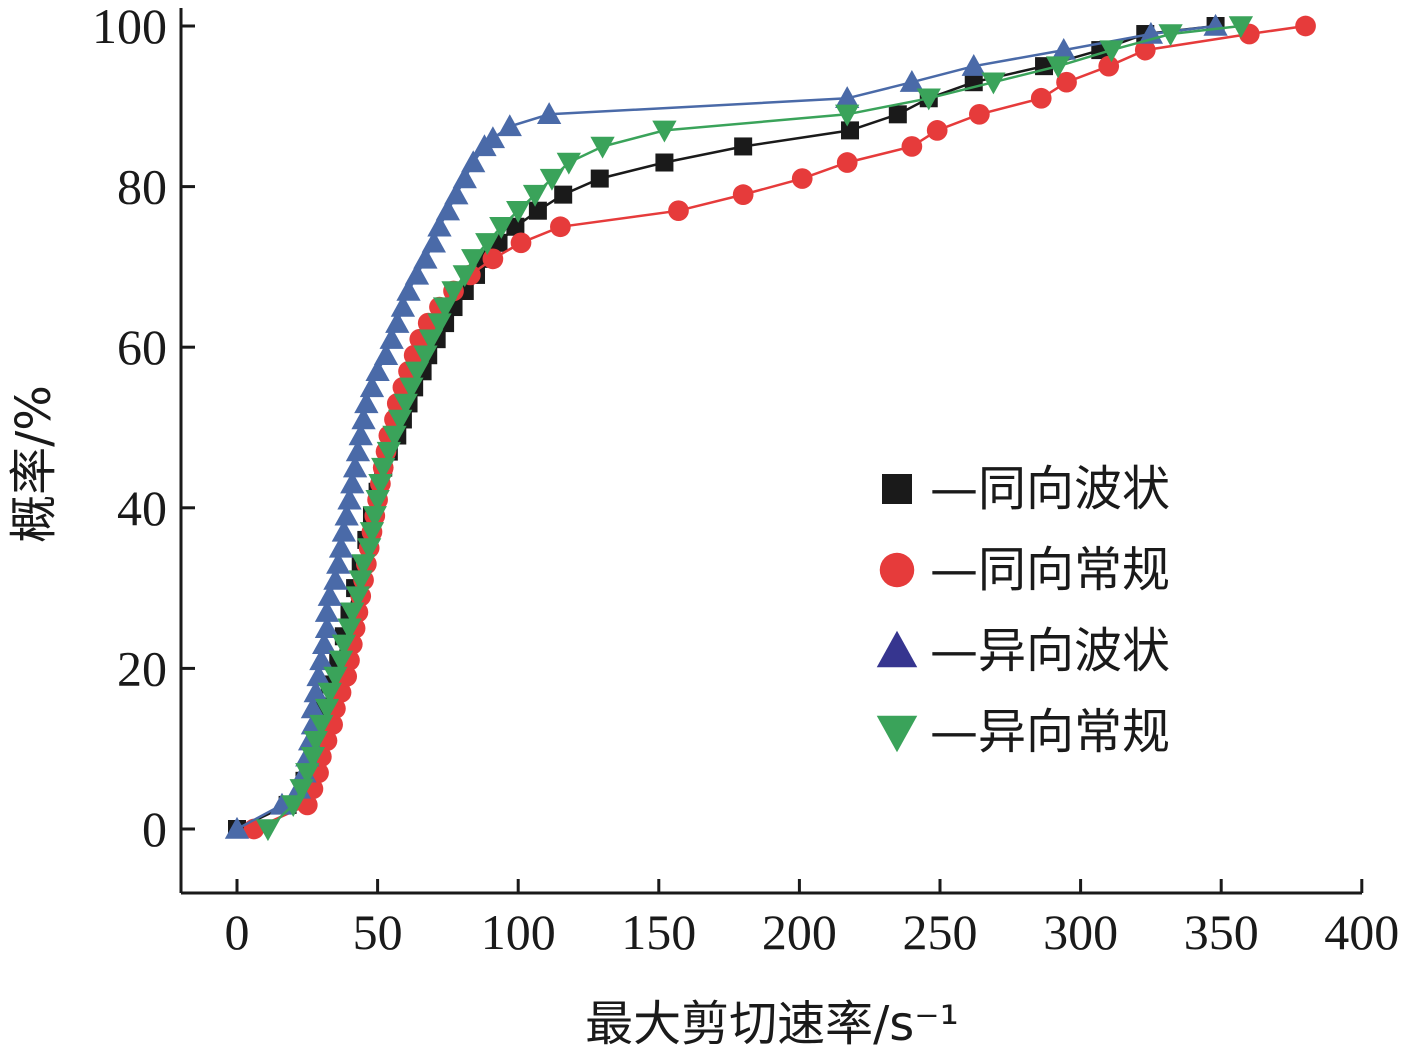 This screenshot has width=1410, height=1052. What do you see at coordinates (142, 347) in the screenshot?
I see `y-tick-label: 60` at bounding box center [142, 347].